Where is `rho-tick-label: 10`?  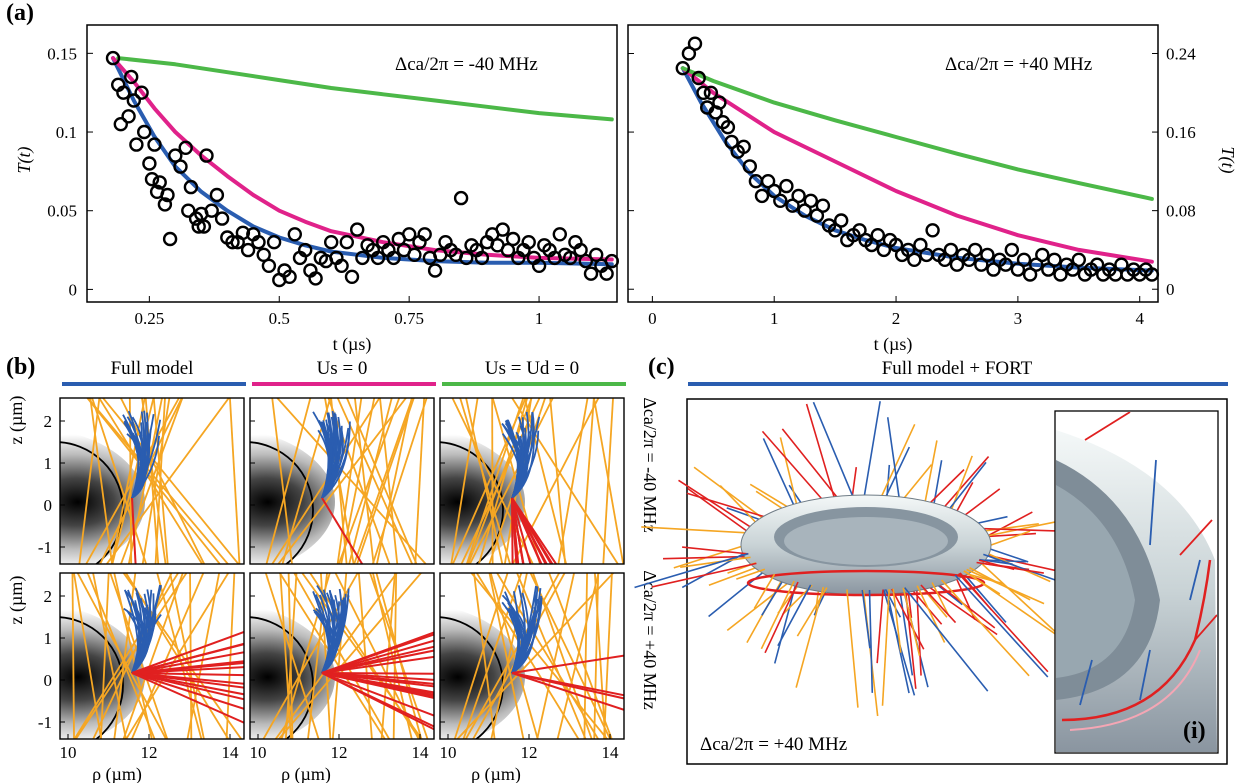 rho-tick-label: 10 is located at coordinates (258, 752).